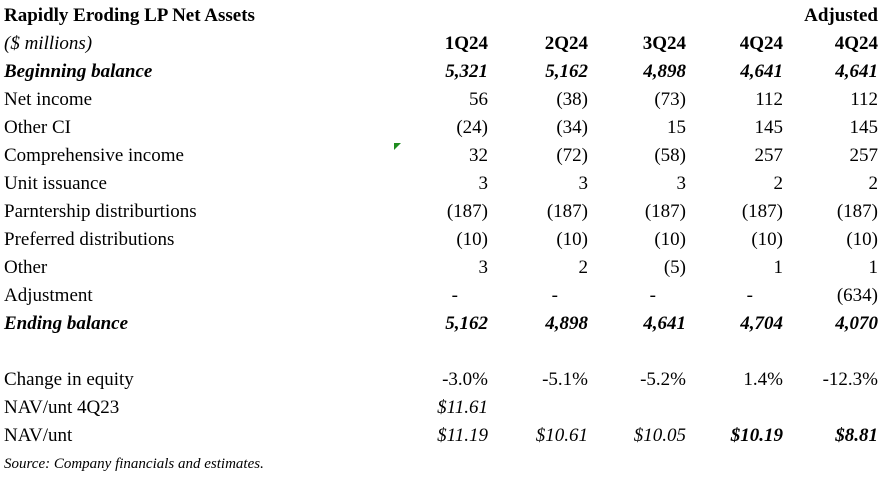 This screenshot has width=882, height=478. What do you see at coordinates (664, 43) in the screenshot?
I see `col-header-3q24: 3Q24` at bounding box center [664, 43].